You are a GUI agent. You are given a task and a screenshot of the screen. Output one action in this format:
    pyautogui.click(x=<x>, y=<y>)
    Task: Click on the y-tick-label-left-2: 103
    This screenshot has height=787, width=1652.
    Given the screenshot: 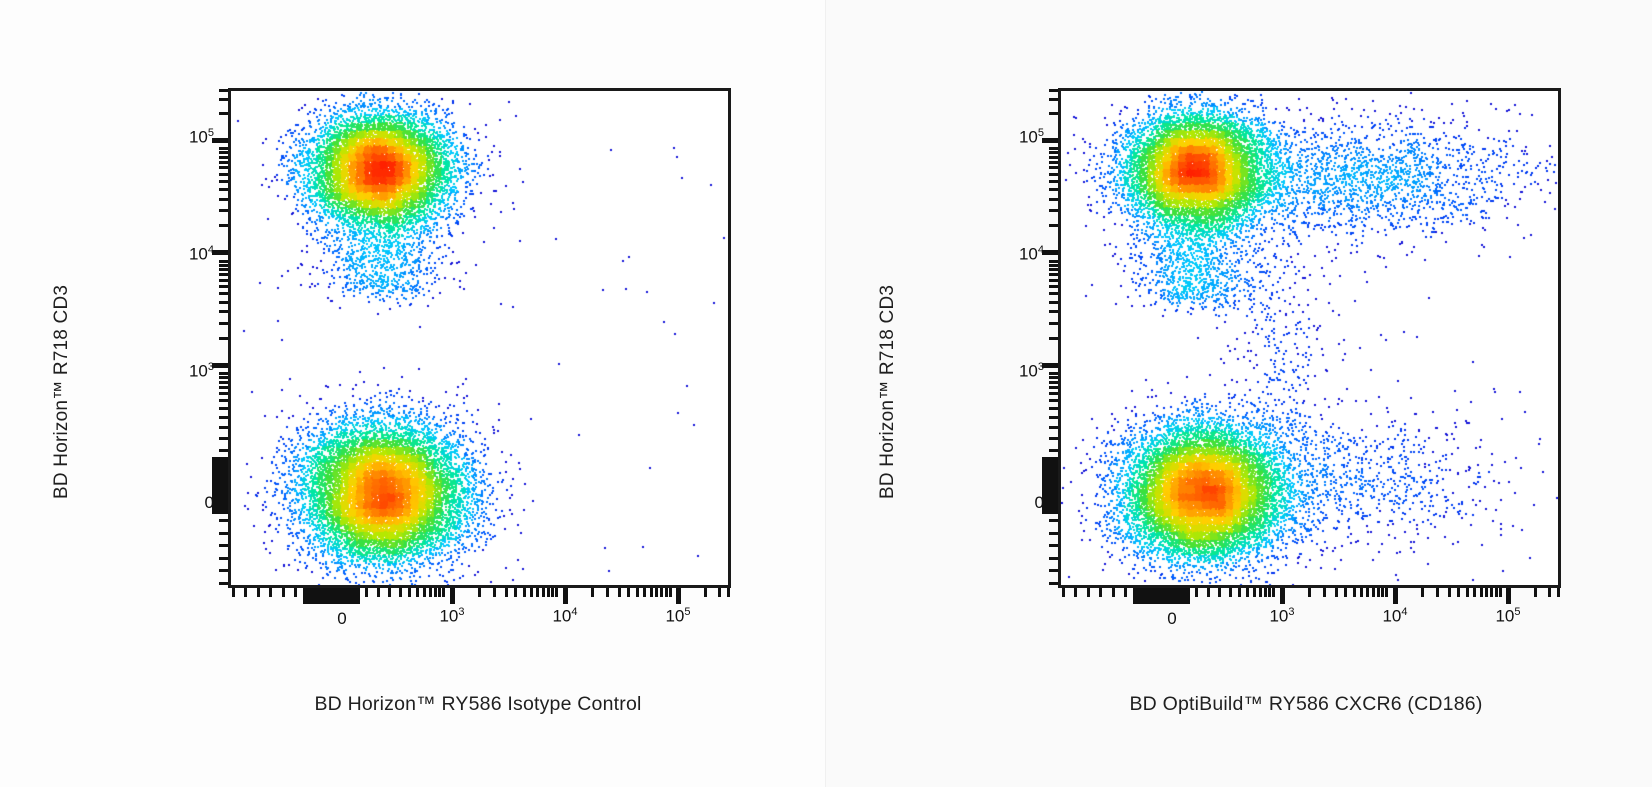 What is the action you would take?
    pyautogui.click(x=201, y=371)
    